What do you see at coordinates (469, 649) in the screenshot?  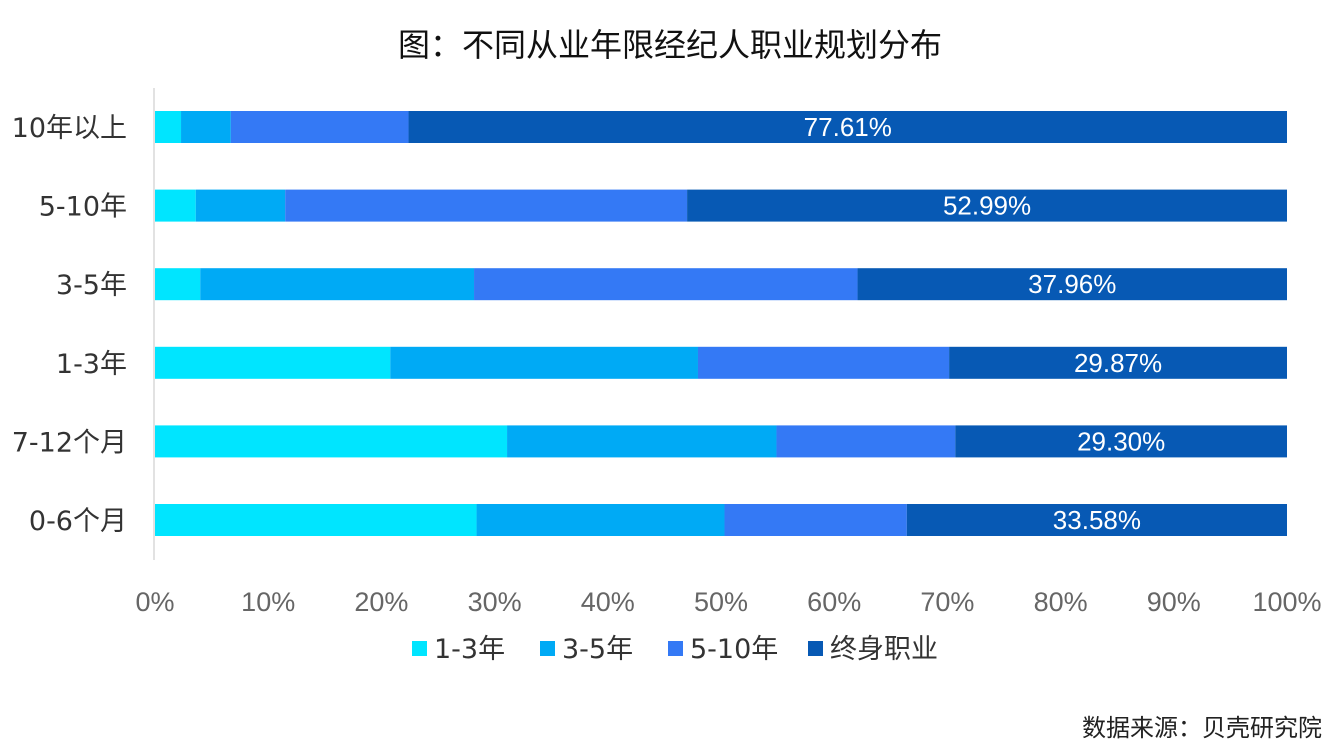 I see `legend-label: 1-3年` at bounding box center [469, 649].